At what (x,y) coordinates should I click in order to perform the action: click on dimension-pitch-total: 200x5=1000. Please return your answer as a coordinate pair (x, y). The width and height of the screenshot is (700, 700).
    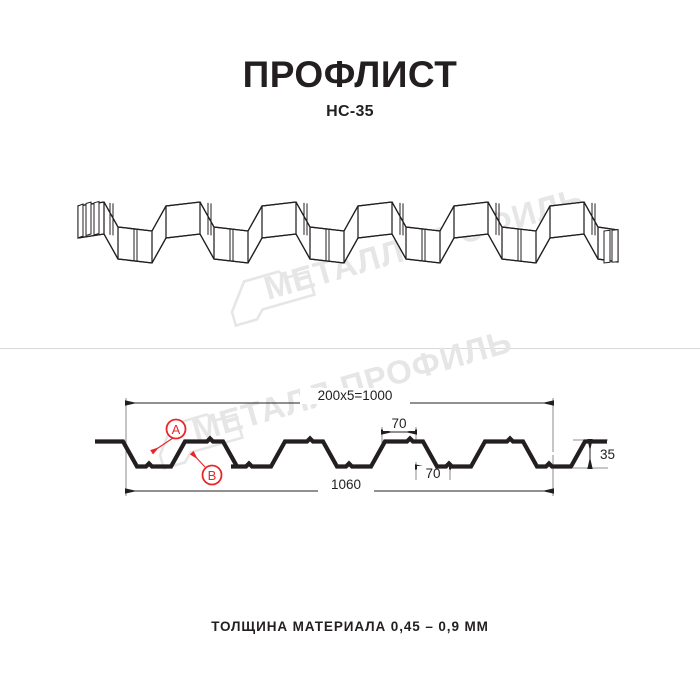
    Looking at the image, I should click on (339, 397).